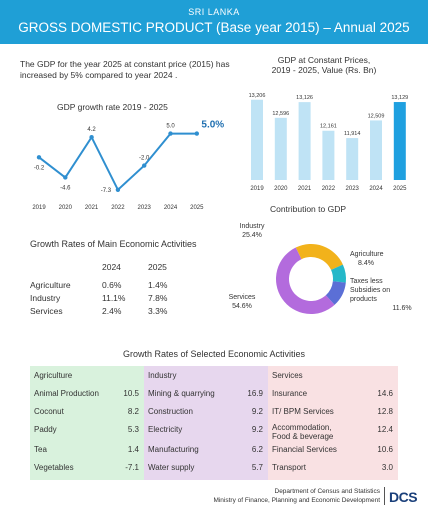 This screenshot has width=428, height=507. Describe the element at coordinates (158, 311) in the screenshot. I see `cell-2025: 3.3%` at that location.